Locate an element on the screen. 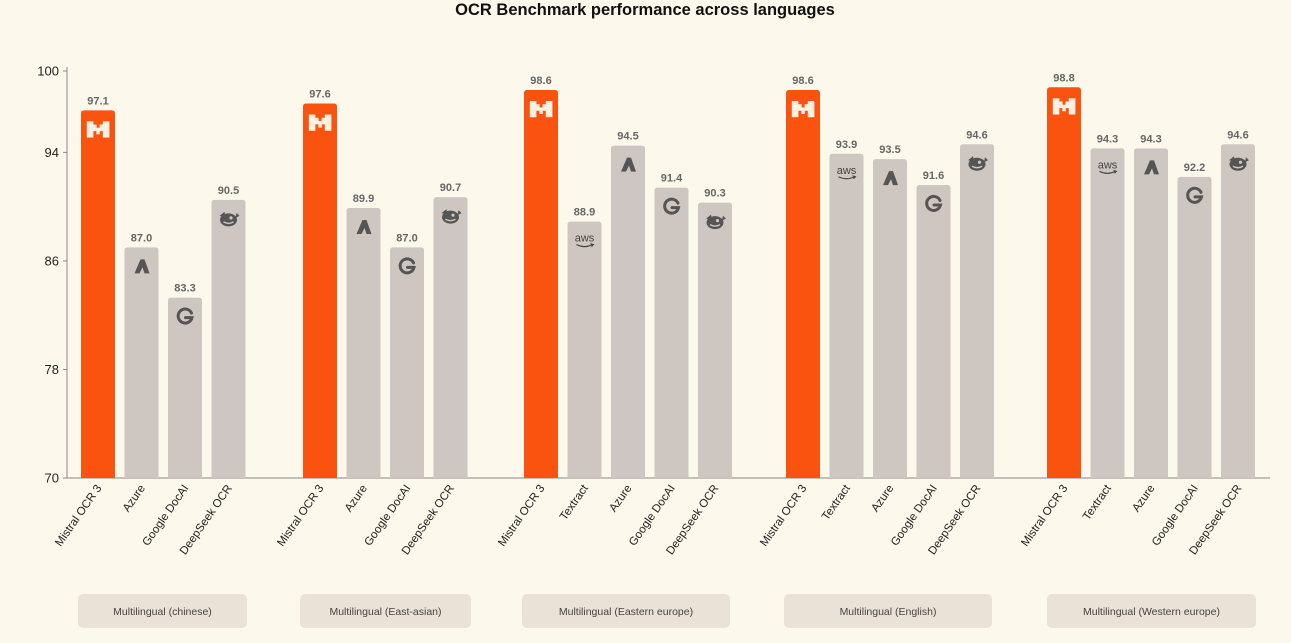 Image resolution: width=1291 pixels, height=643 pixels. group-label: Multilingual (East-asian) is located at coordinates (385, 611).